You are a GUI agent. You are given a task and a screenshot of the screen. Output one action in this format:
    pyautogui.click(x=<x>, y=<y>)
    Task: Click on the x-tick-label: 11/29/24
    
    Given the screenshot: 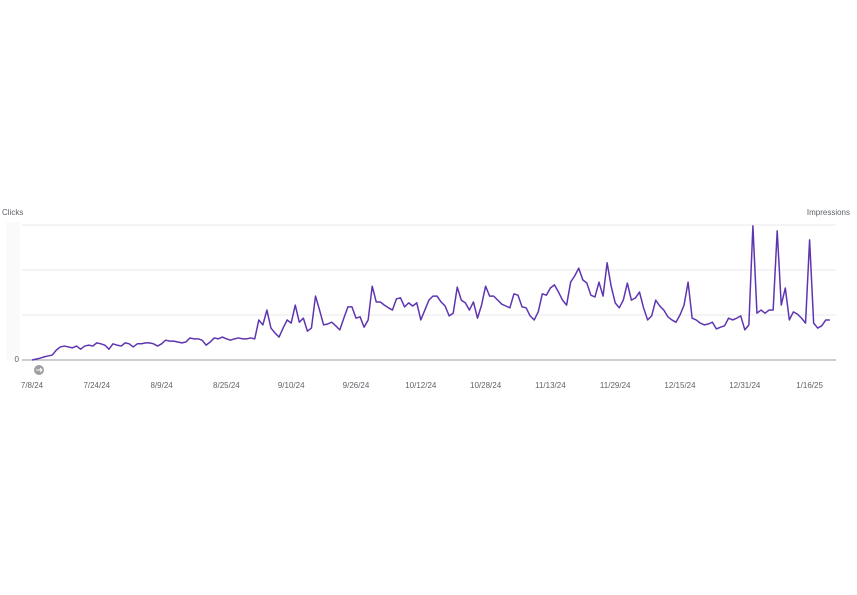 What is the action you would take?
    pyautogui.click(x=615, y=385)
    